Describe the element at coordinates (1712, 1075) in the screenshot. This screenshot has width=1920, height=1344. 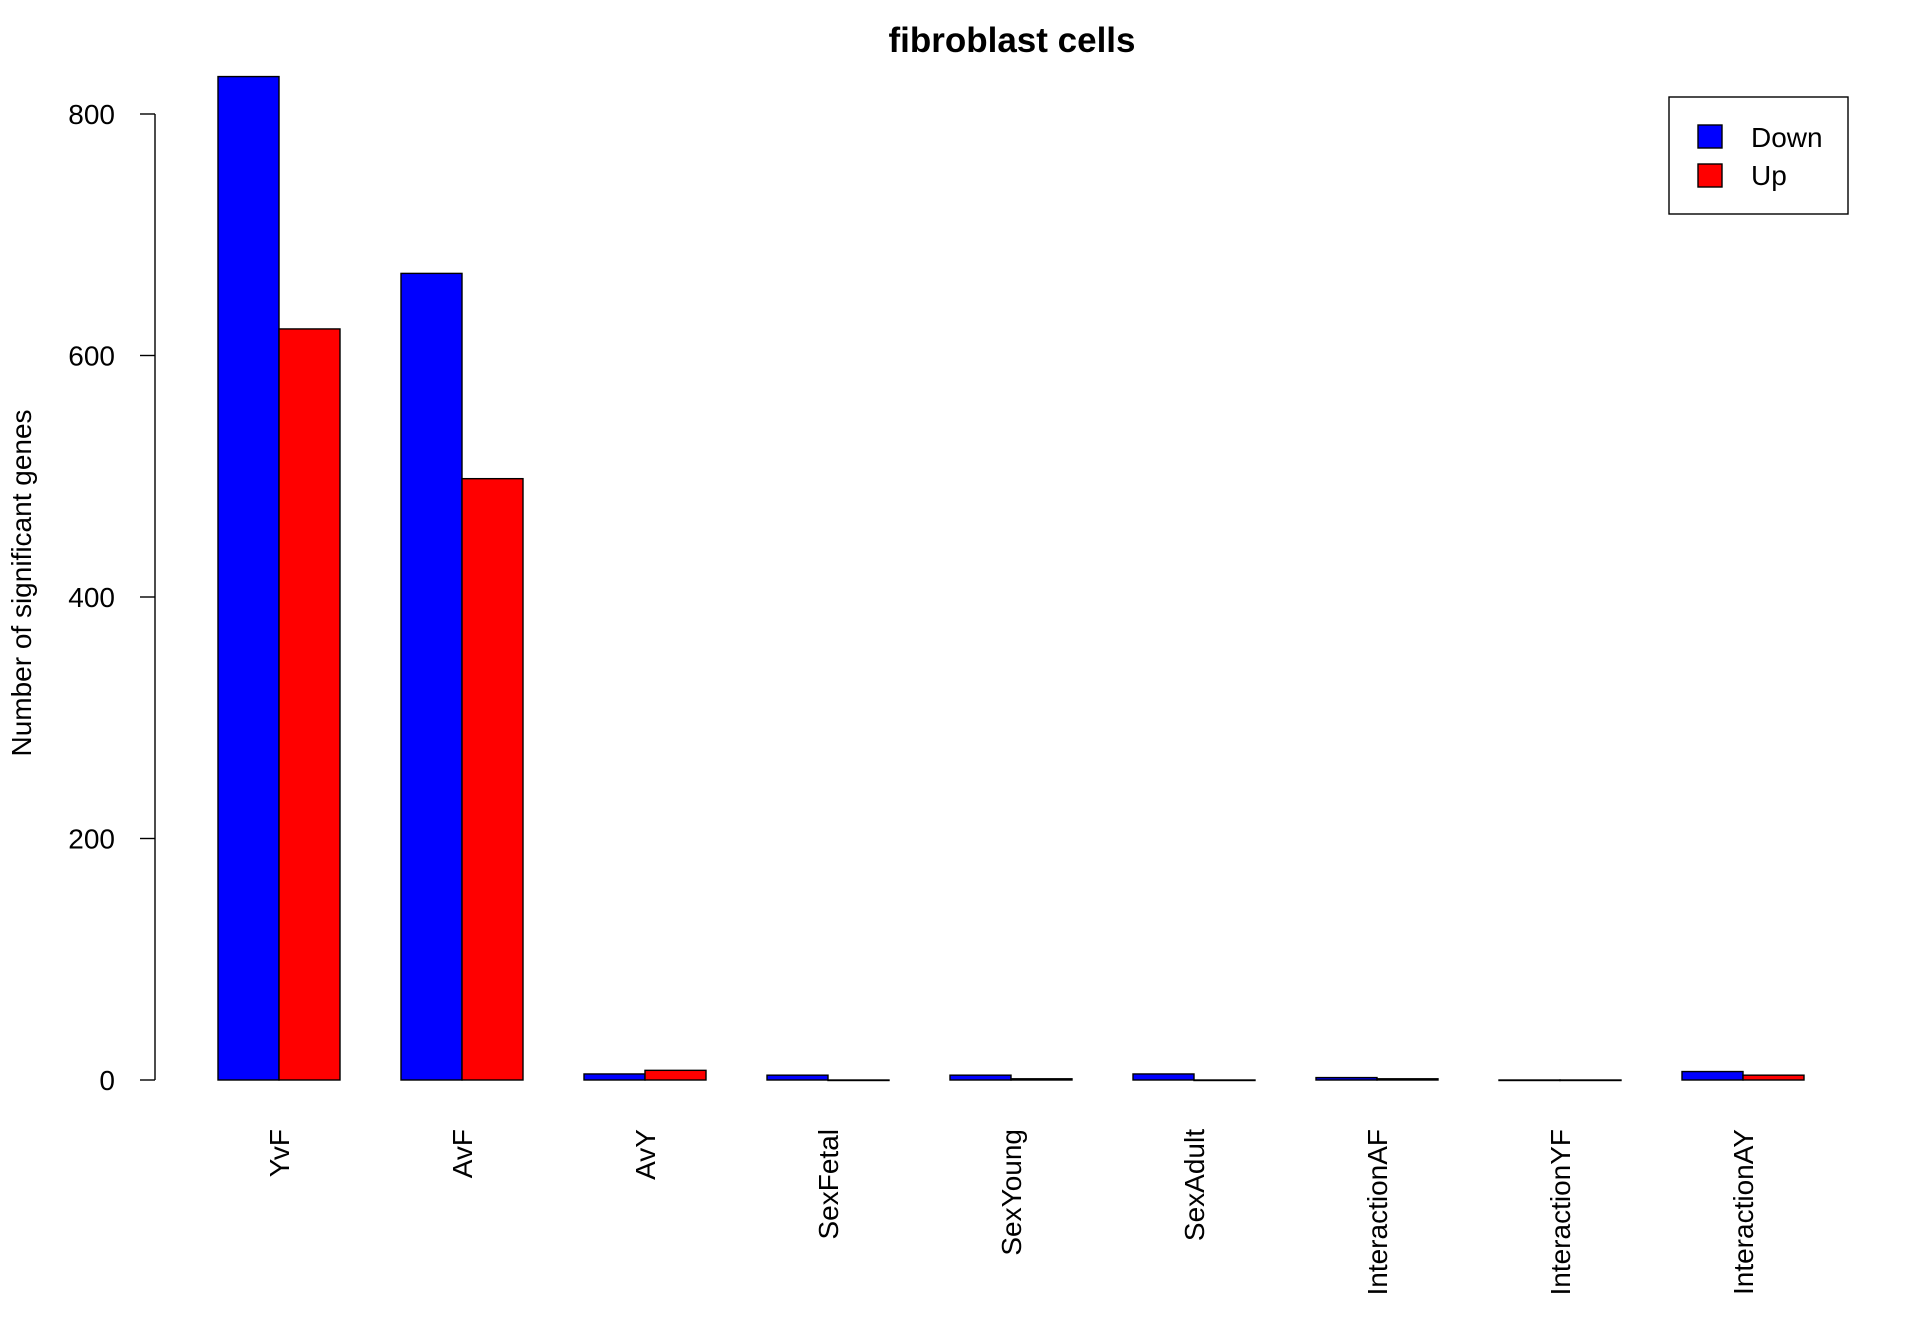
I see `bar-down-interactionay` at that location.